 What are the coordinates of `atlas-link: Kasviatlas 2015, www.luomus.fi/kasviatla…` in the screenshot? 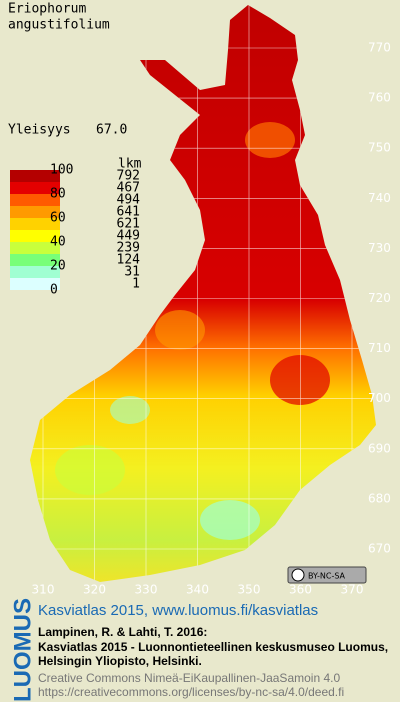 It's located at (178, 610).